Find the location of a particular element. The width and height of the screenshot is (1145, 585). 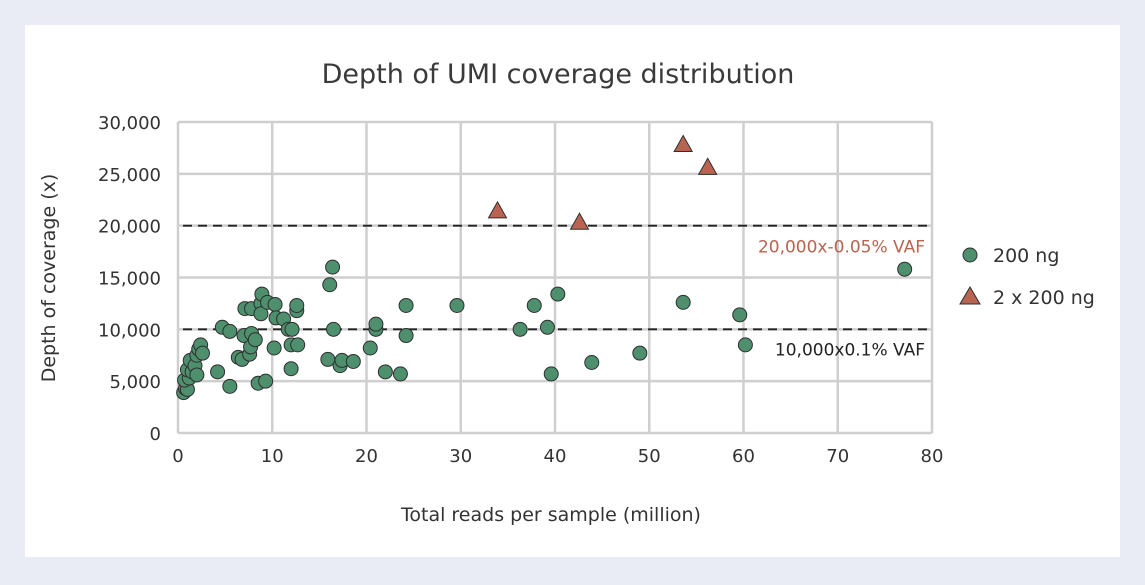

x-tick-label: 0 is located at coordinates (177, 456).